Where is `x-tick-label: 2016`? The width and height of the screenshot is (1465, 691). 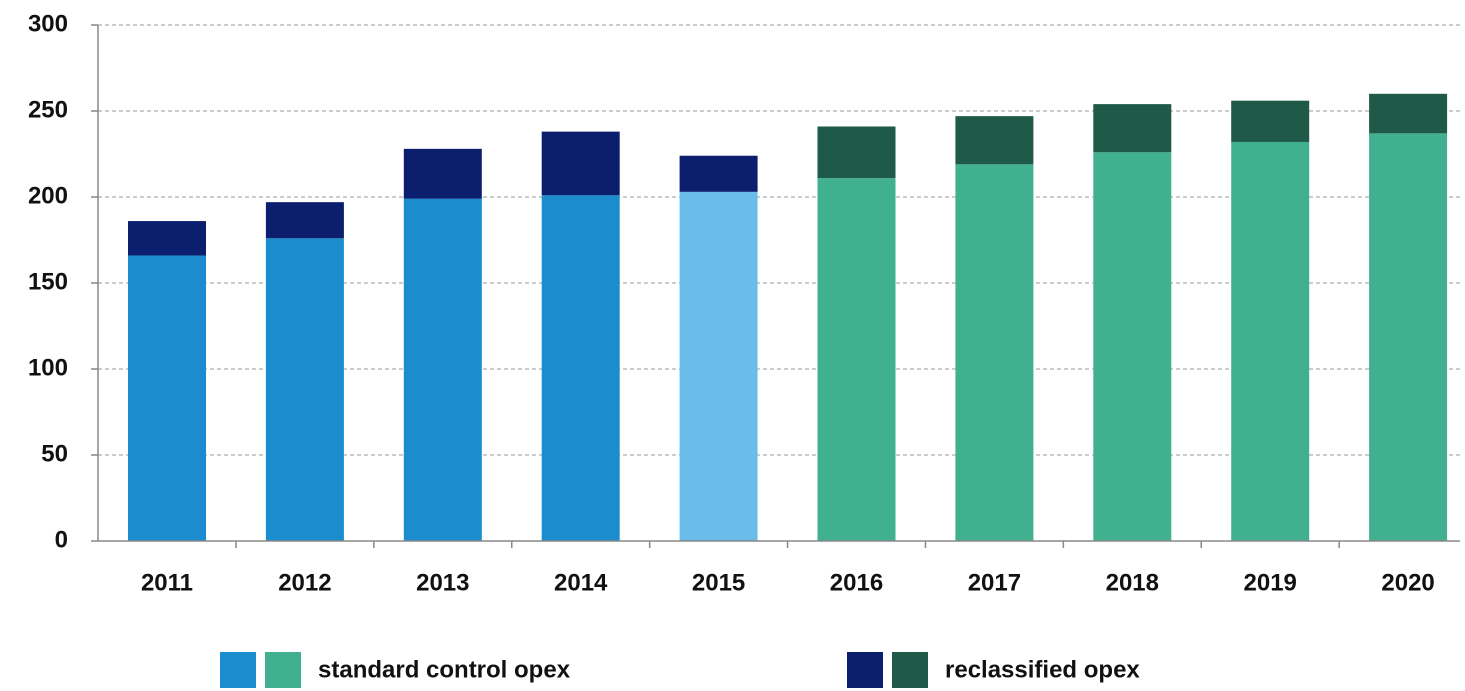 x-tick-label: 2016 is located at coordinates (856, 582).